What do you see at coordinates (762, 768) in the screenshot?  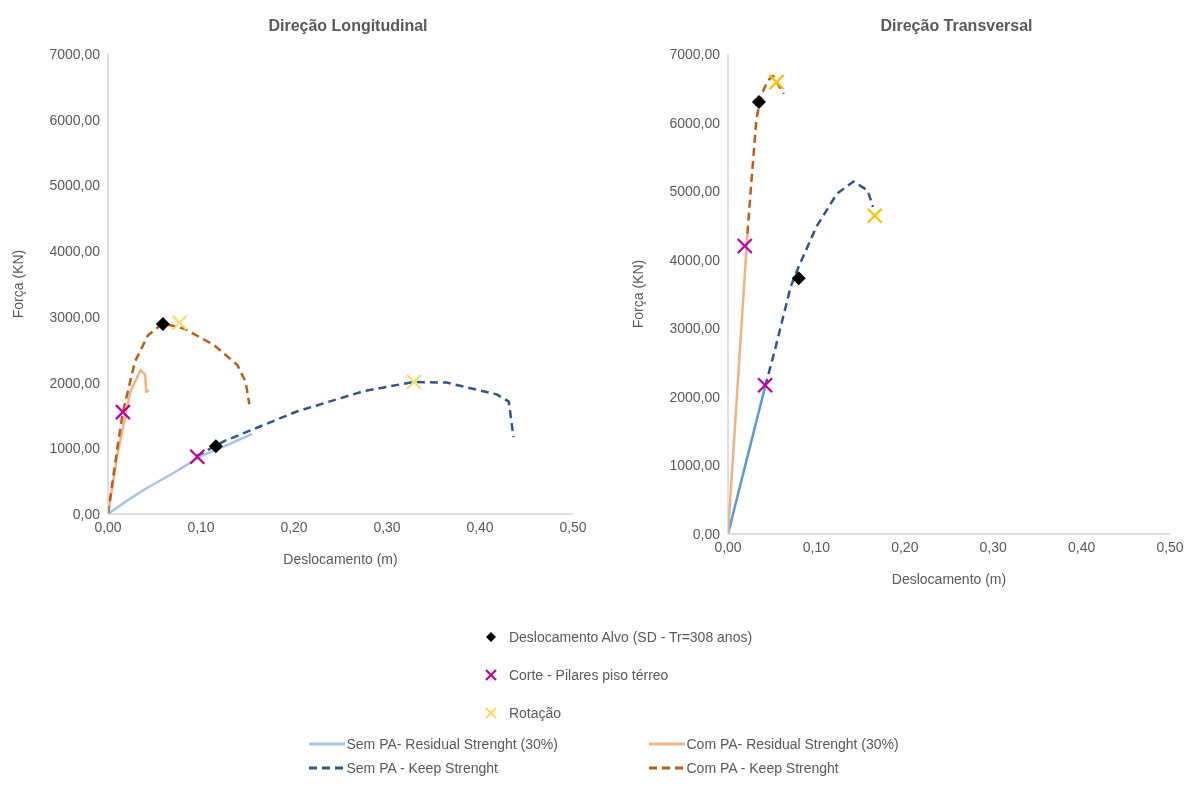 I see `legend-label: Com PA - Keep Strenght` at bounding box center [762, 768].